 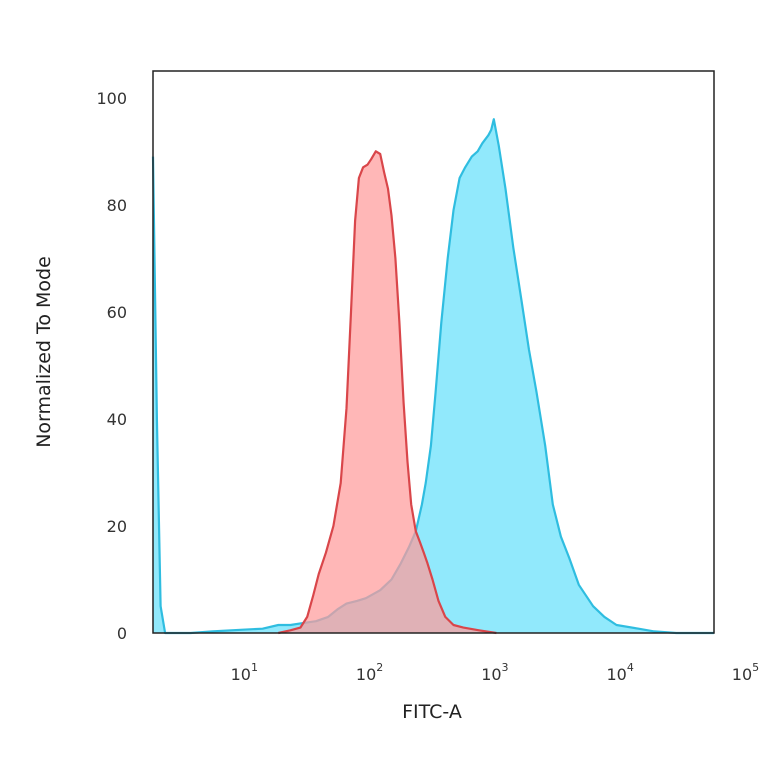 What do you see at coordinates (244, 672) in the screenshot?
I see `x-tick-label: 10¹` at bounding box center [244, 672].